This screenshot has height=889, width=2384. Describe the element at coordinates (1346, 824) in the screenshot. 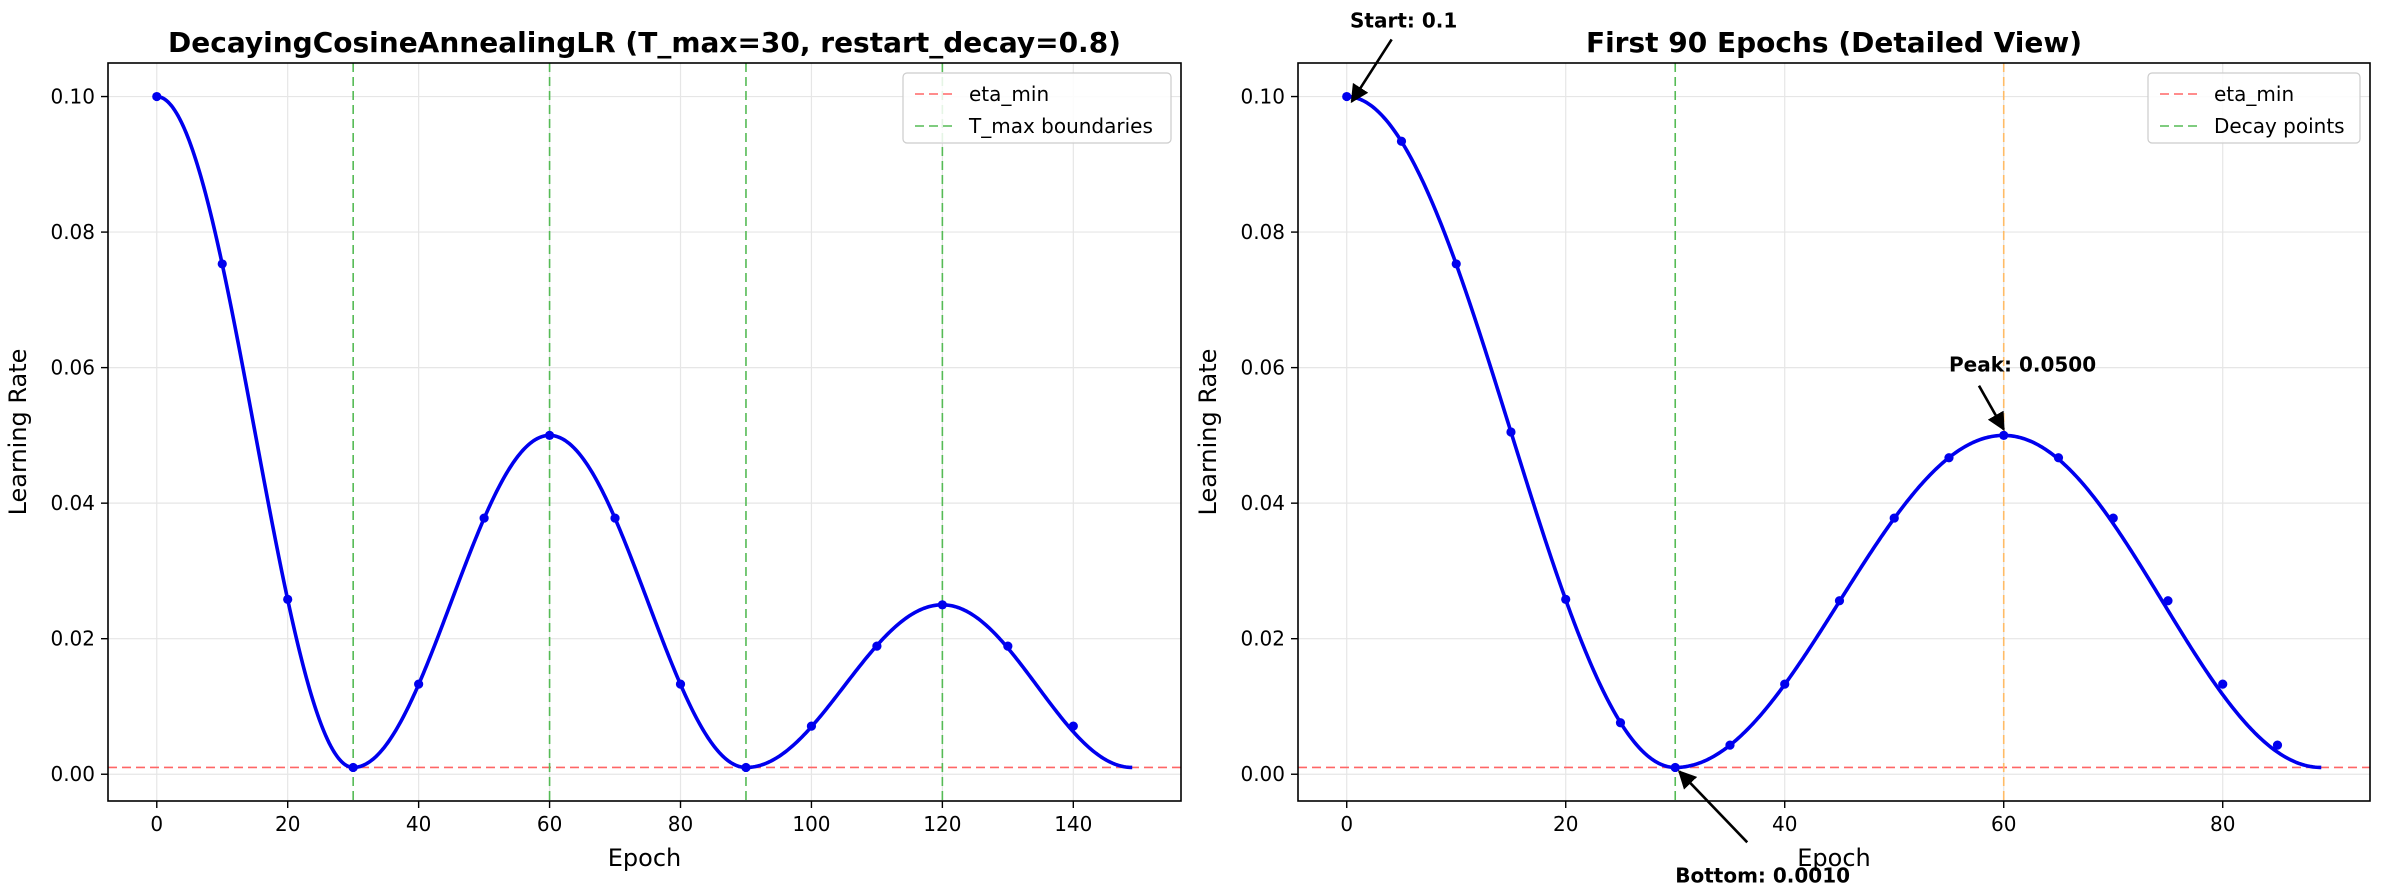

I see `chart-2-x-tick-label: 0` at that location.